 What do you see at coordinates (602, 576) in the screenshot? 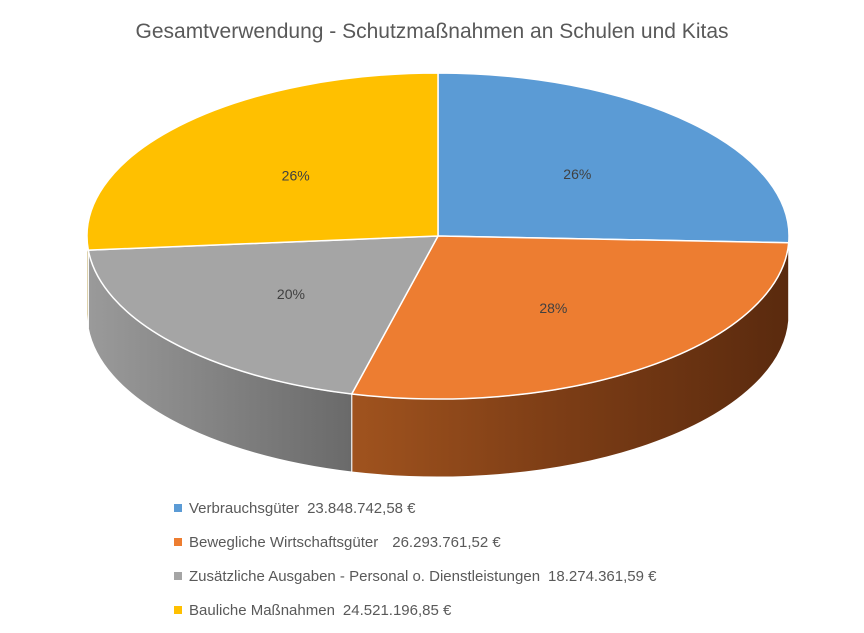
I see `legend-value: 18.274.361,59 €` at bounding box center [602, 576].